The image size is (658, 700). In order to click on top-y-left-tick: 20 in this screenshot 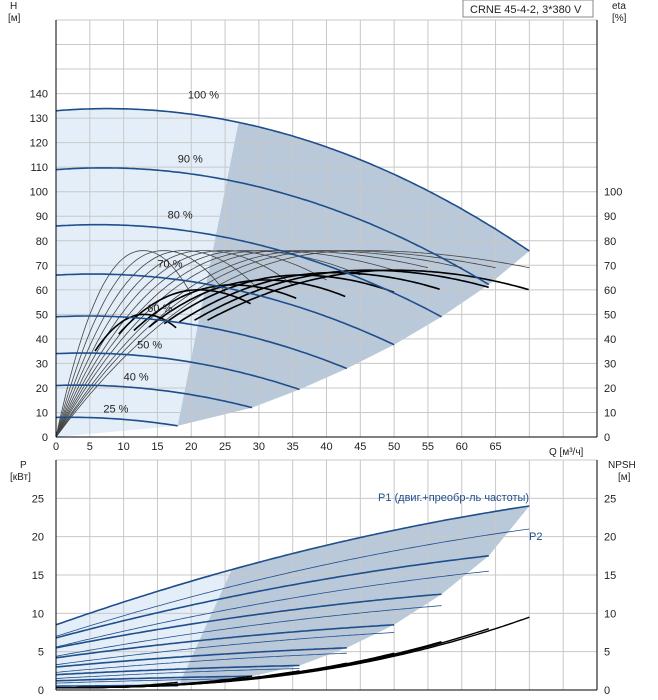, I will do `click(42, 389)`.